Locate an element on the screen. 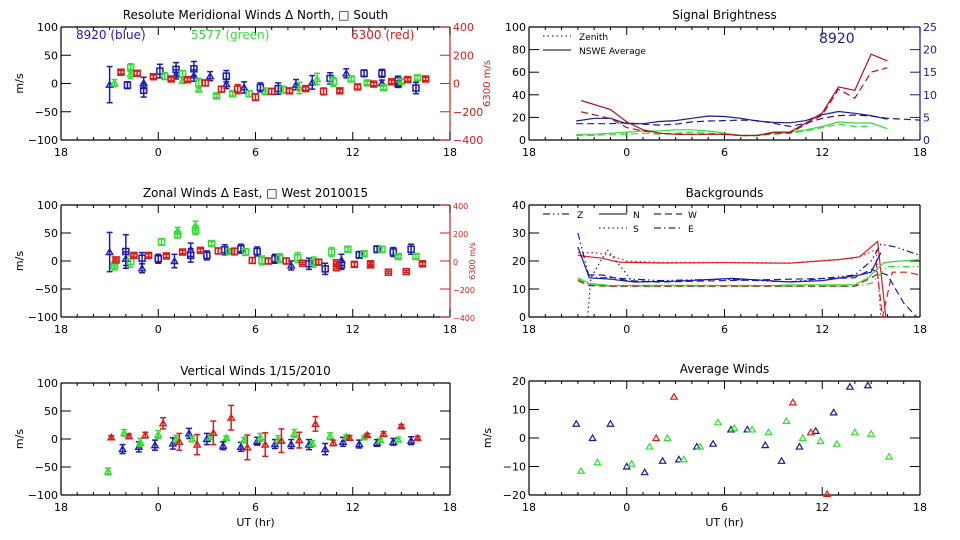  y2-tick-label: 10 is located at coordinates (930, 95).